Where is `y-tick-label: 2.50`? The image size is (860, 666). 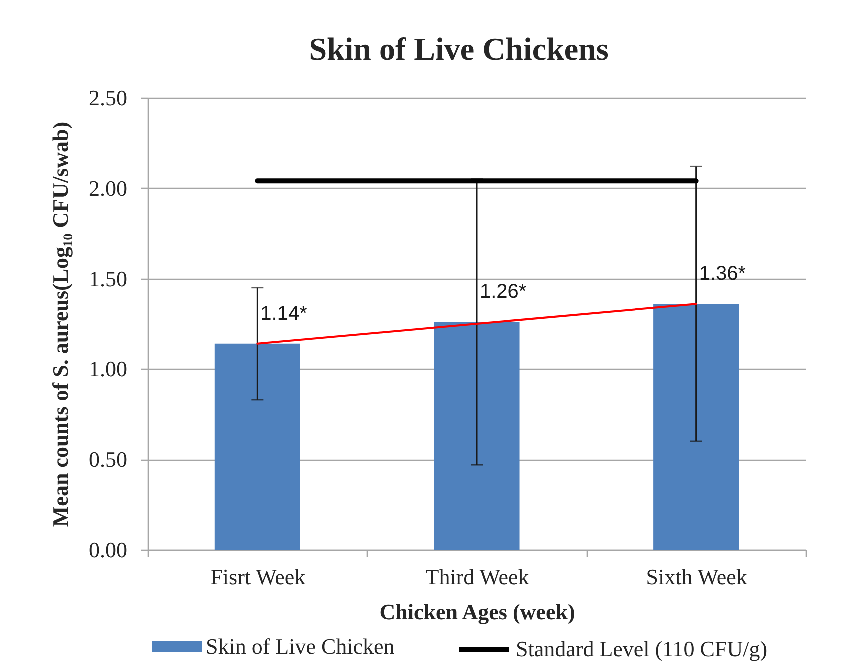 y-tick-label: 2.50 is located at coordinates (108, 98).